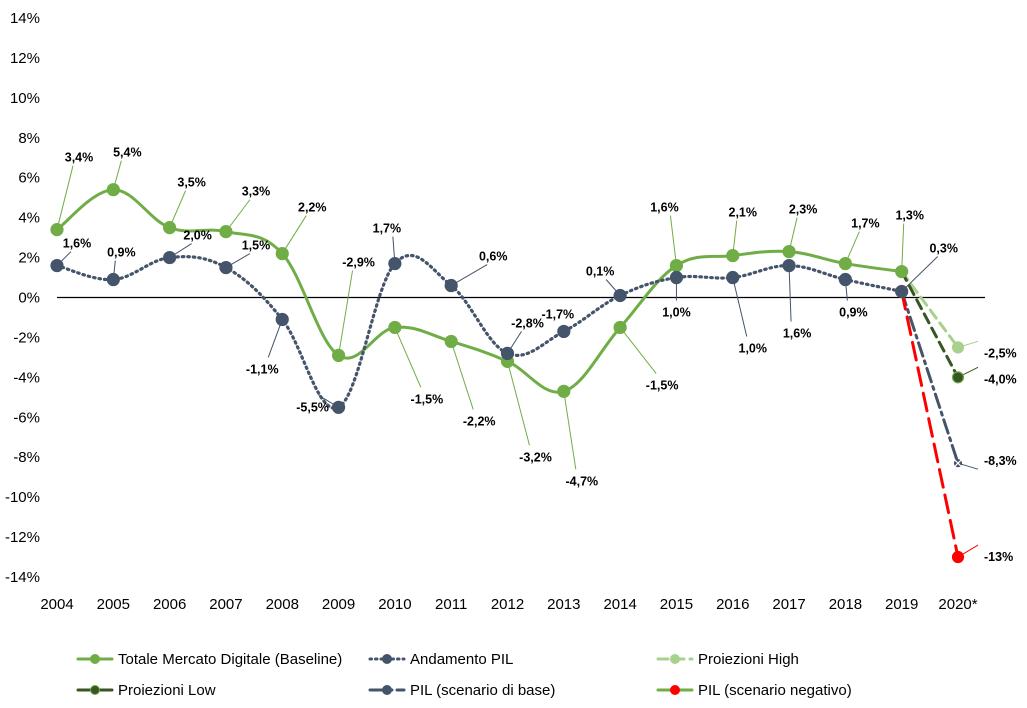 This screenshot has width=1027, height=708. Describe the element at coordinates (998, 557) in the screenshot. I see `data-label: -13%` at that location.